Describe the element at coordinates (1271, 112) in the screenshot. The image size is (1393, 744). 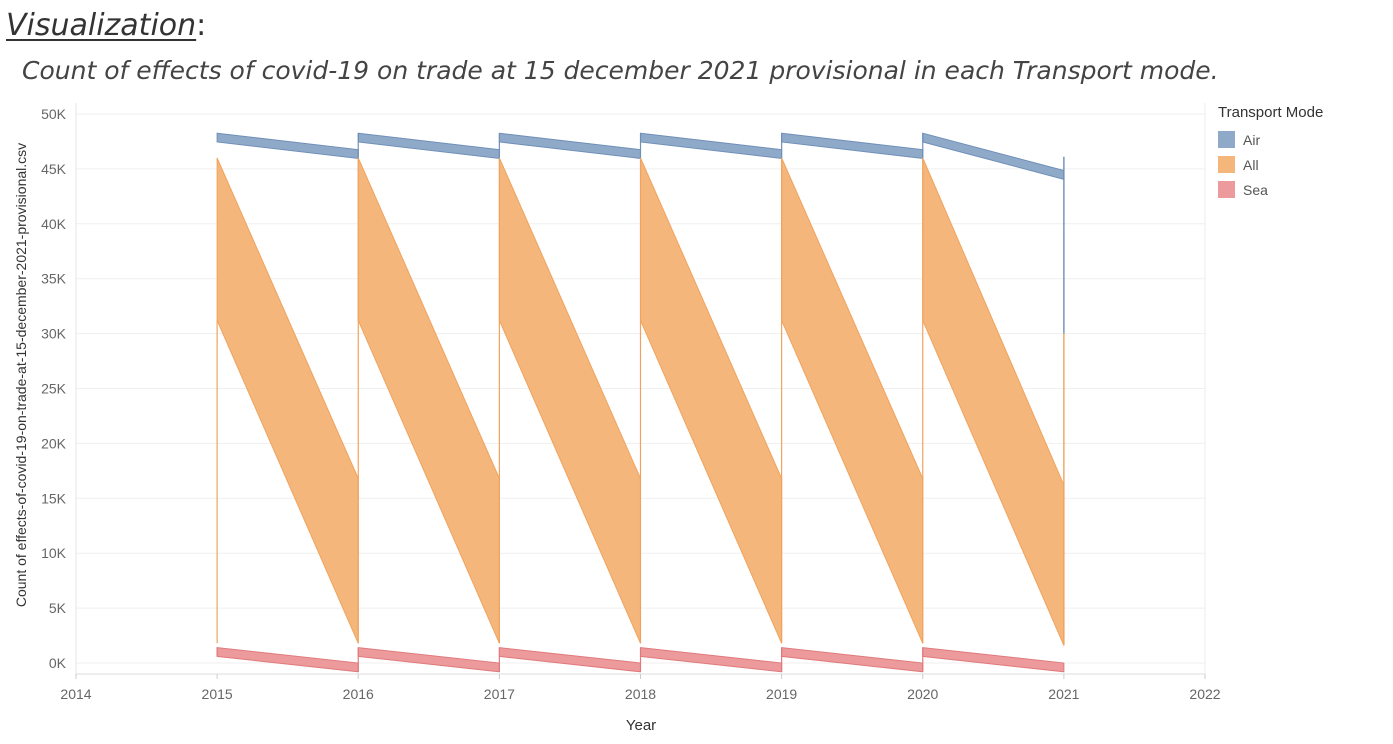
I see `legend-title: Transport Mode` at that location.